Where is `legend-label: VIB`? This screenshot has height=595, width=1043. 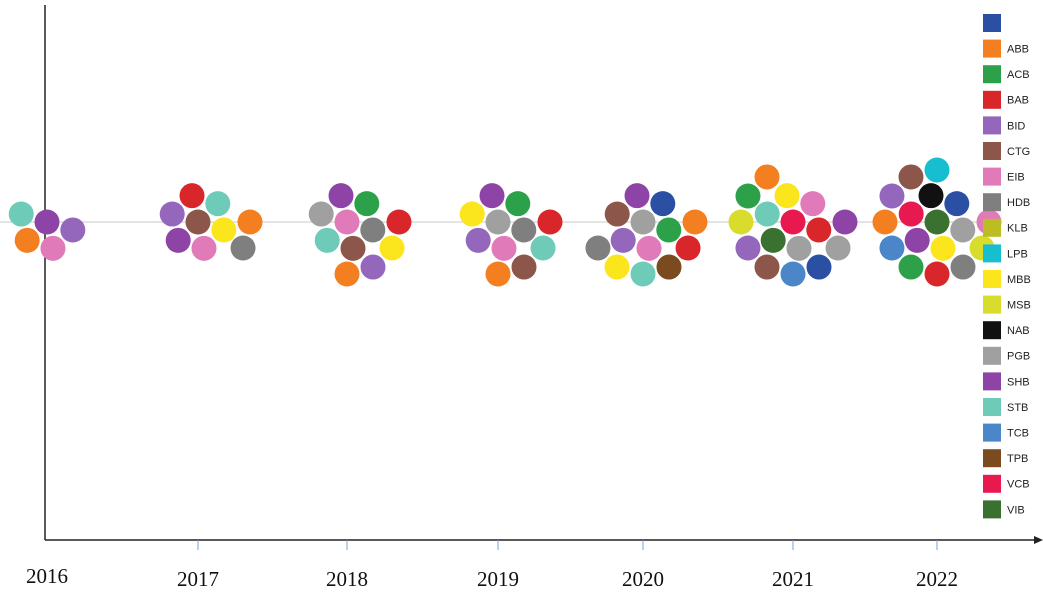
legend-label: VIB is located at coordinates (1016, 510).